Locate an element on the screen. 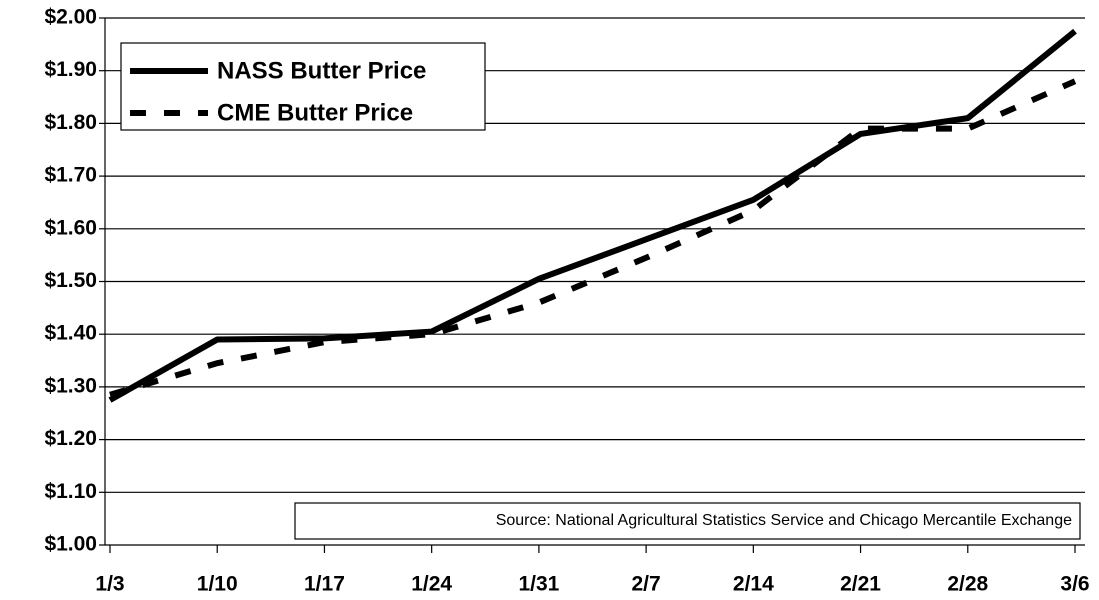  annotation-box is located at coordinates (687, 521).